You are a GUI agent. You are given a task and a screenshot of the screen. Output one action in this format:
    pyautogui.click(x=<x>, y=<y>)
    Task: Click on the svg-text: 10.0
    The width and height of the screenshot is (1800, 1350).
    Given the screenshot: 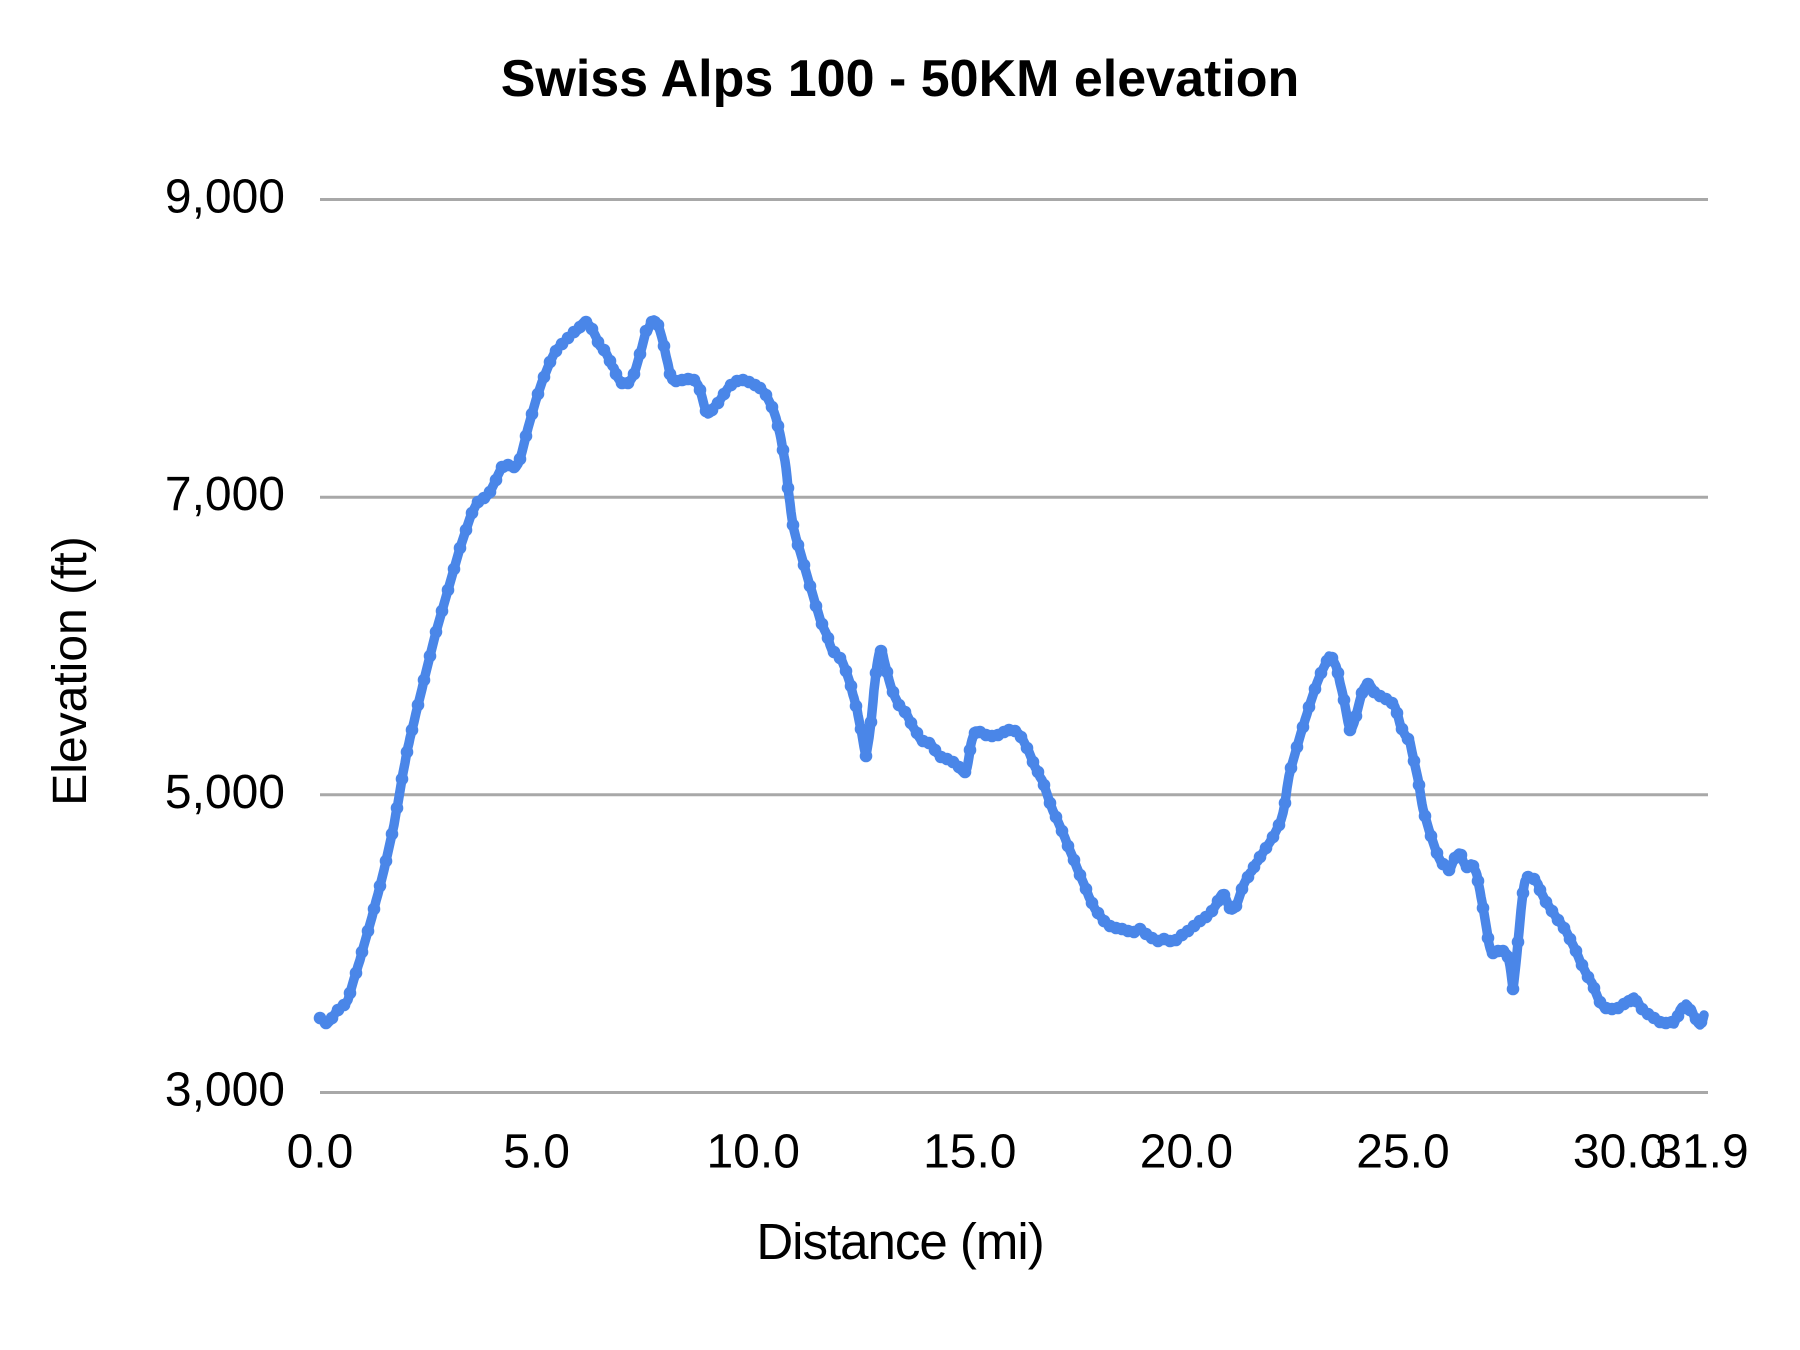 What is the action you would take?
    pyautogui.click(x=752, y=1152)
    